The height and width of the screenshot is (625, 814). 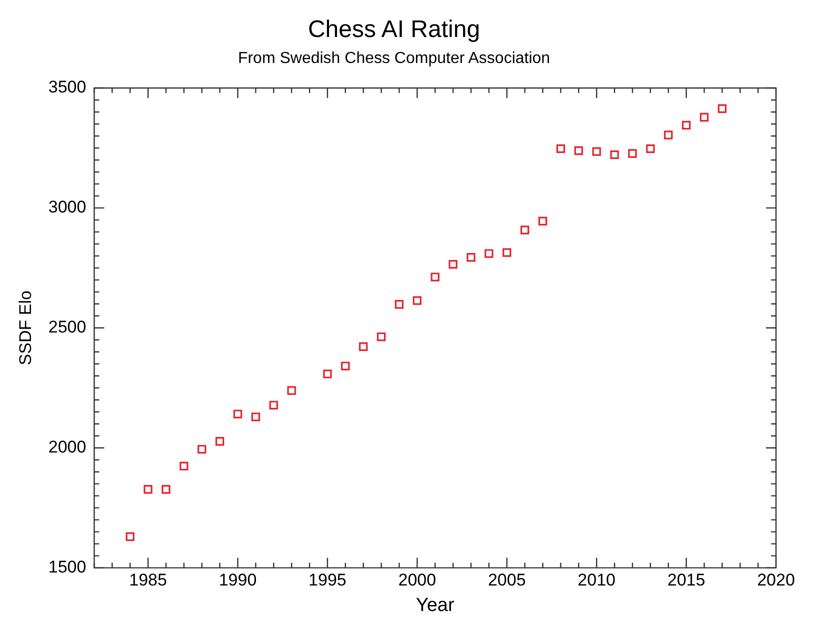 I want to click on x-tick-label: 1995, so click(x=327, y=580).